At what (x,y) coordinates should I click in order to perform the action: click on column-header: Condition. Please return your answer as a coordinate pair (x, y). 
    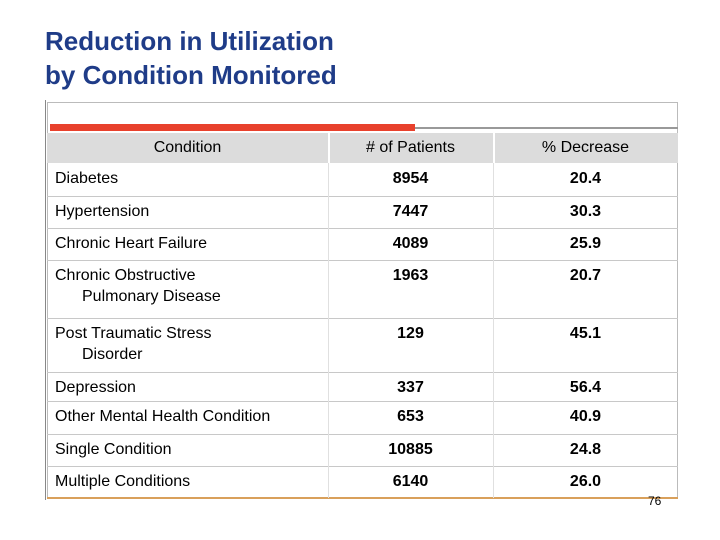
    Looking at the image, I should click on (187, 147).